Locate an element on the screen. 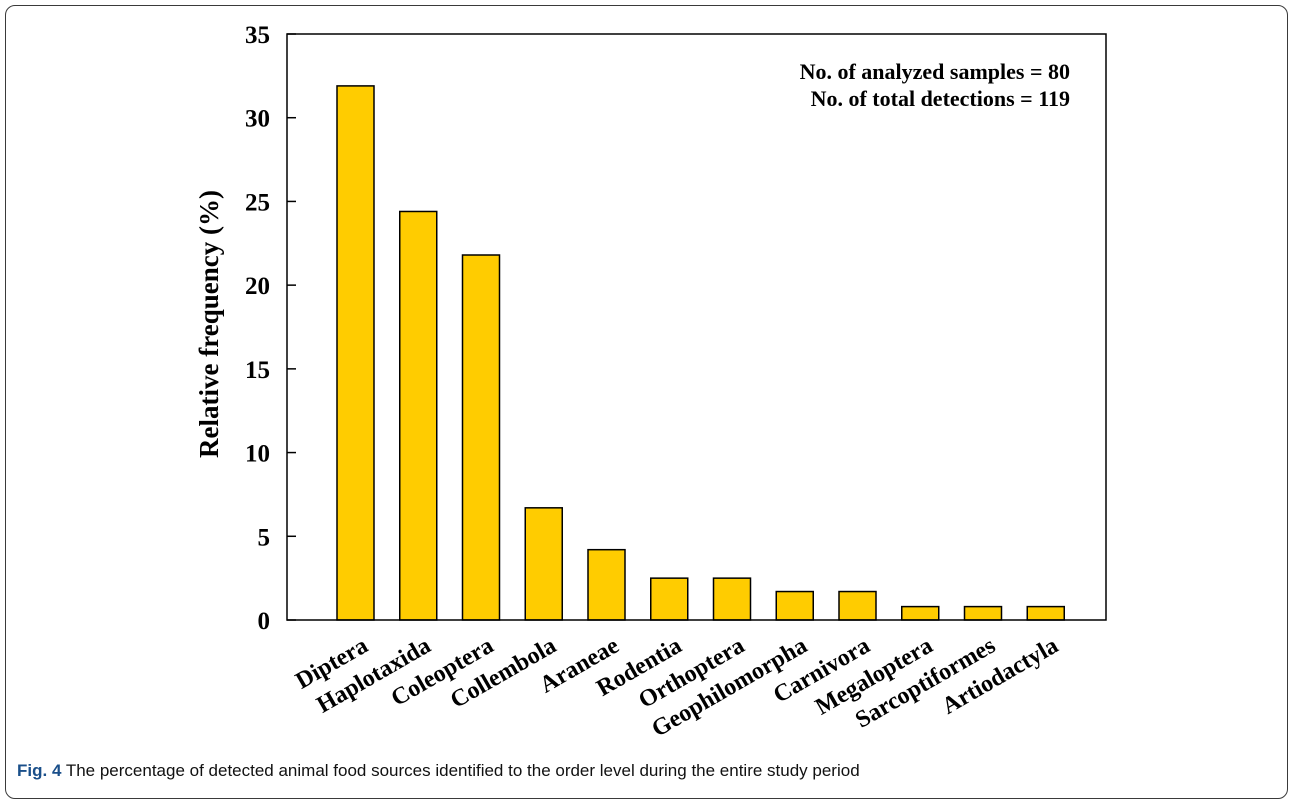 This screenshot has height=807, width=1295. y-tick-label: 30 is located at coordinates (257, 119).